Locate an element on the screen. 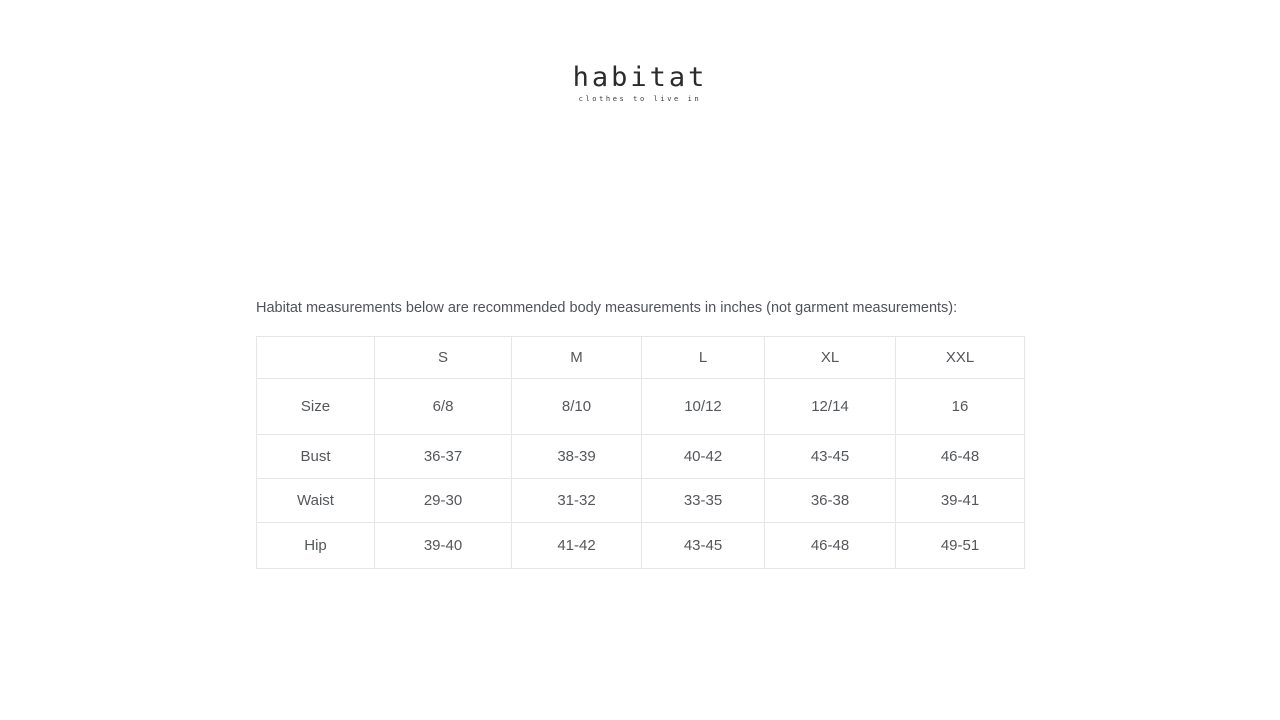 The width and height of the screenshot is (1280, 720). column-header-xxl: XXL is located at coordinates (960, 357).